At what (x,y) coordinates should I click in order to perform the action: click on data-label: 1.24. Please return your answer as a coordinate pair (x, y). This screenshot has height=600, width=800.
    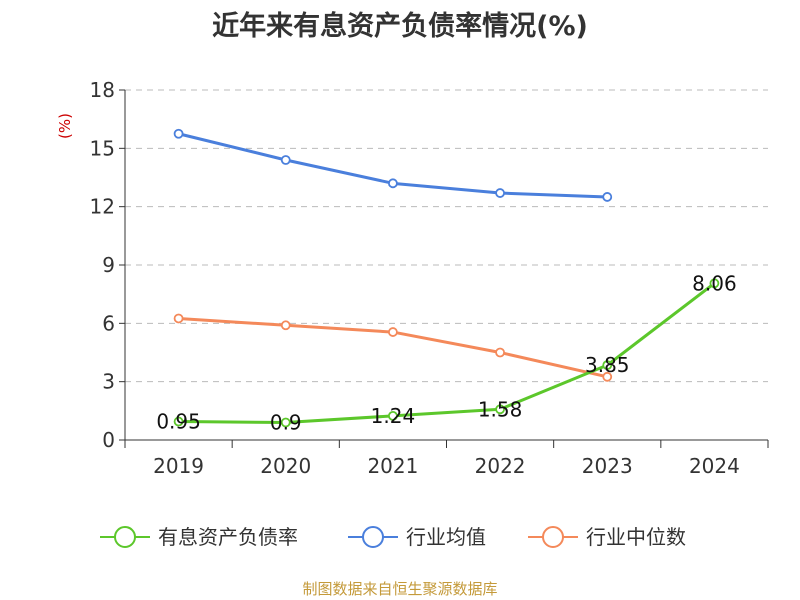
    Looking at the image, I should click on (393, 416).